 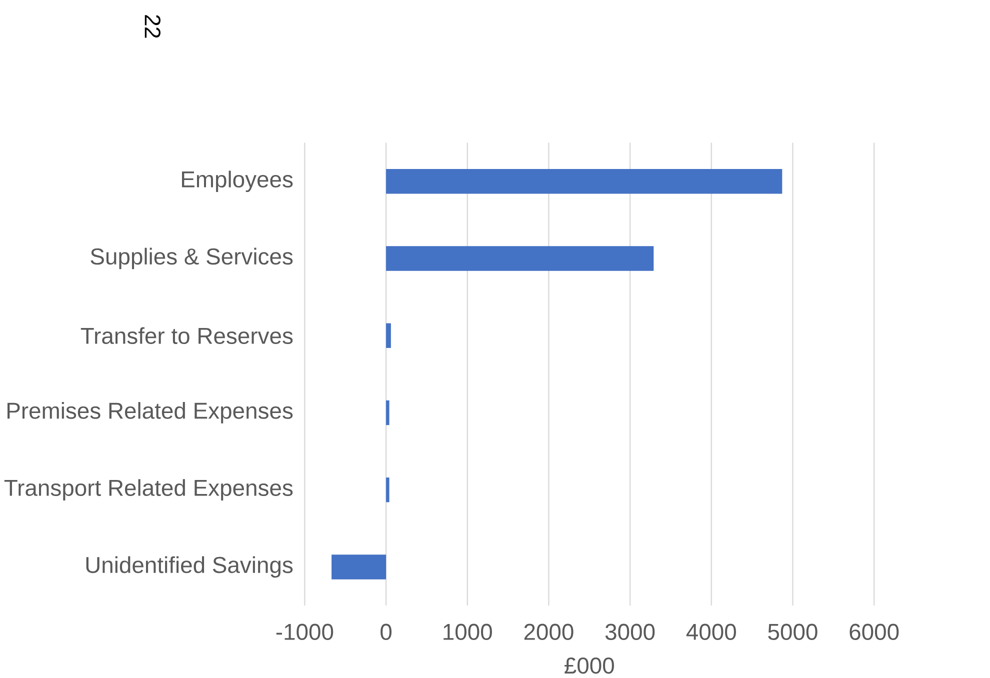 I want to click on x-tick-label: 0, so click(x=386, y=632).